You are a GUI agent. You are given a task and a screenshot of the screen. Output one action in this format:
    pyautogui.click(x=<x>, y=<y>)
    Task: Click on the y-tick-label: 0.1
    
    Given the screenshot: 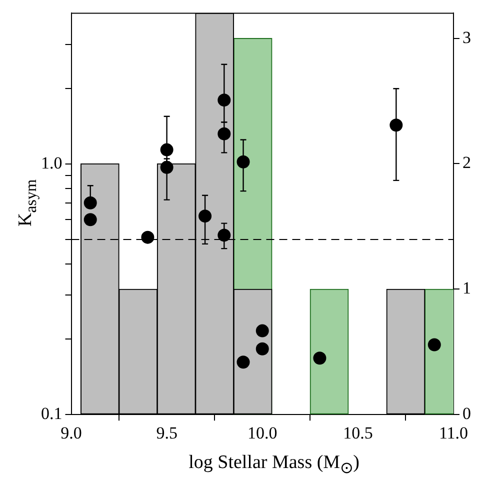 What is the action you would take?
    pyautogui.click(x=51, y=414)
    